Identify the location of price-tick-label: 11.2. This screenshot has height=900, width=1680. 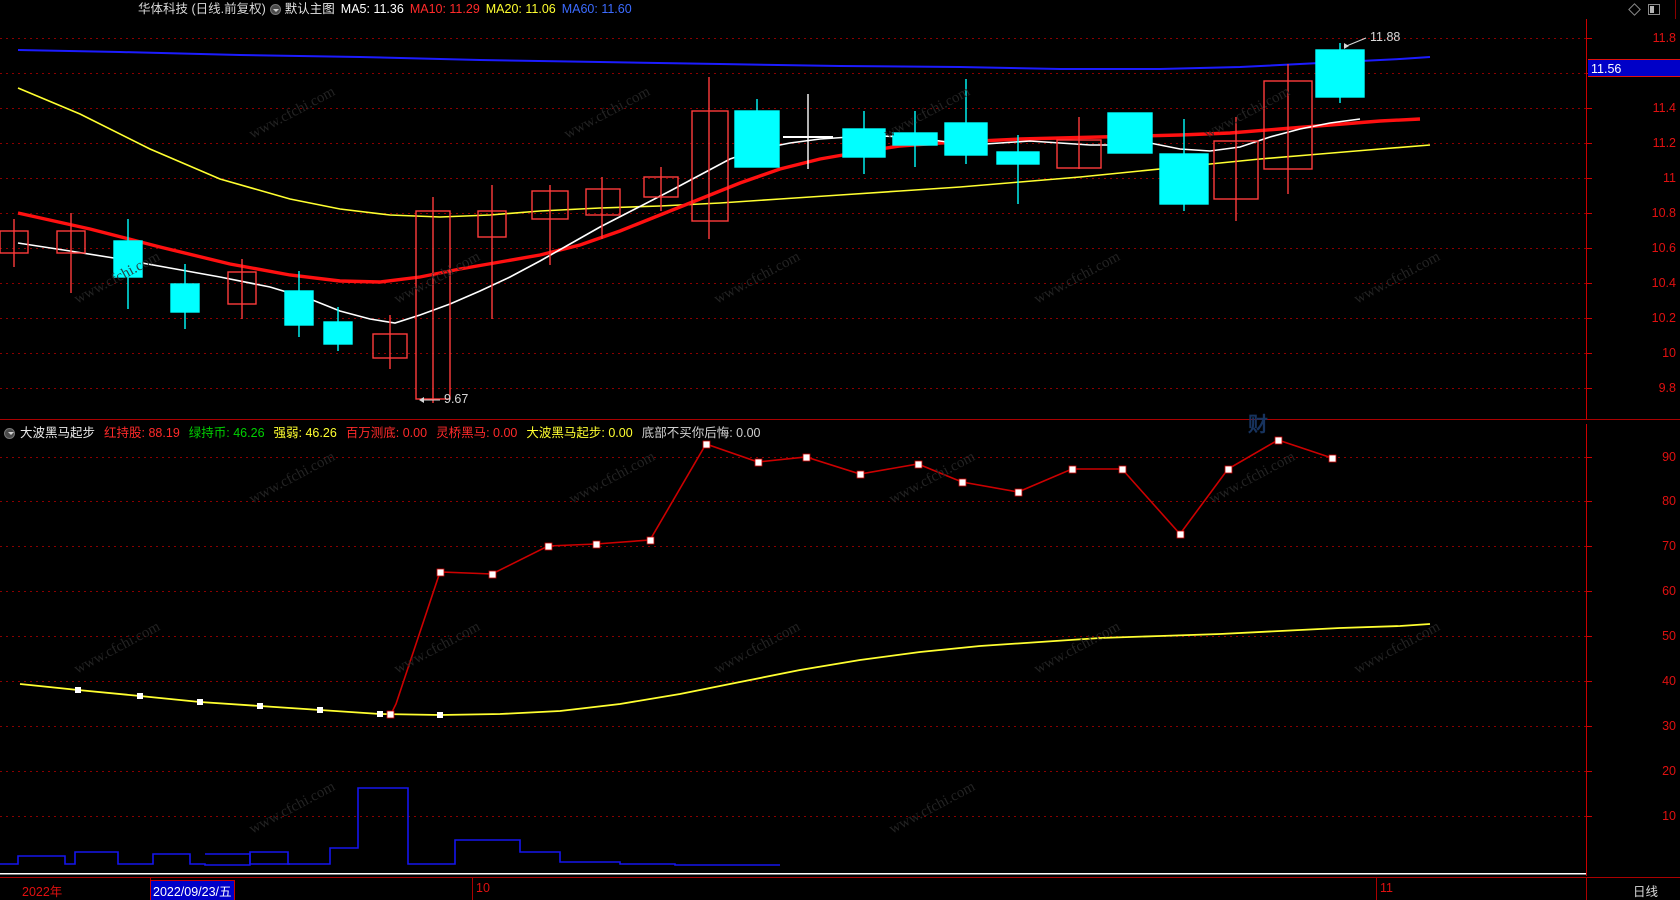
(1664, 143).